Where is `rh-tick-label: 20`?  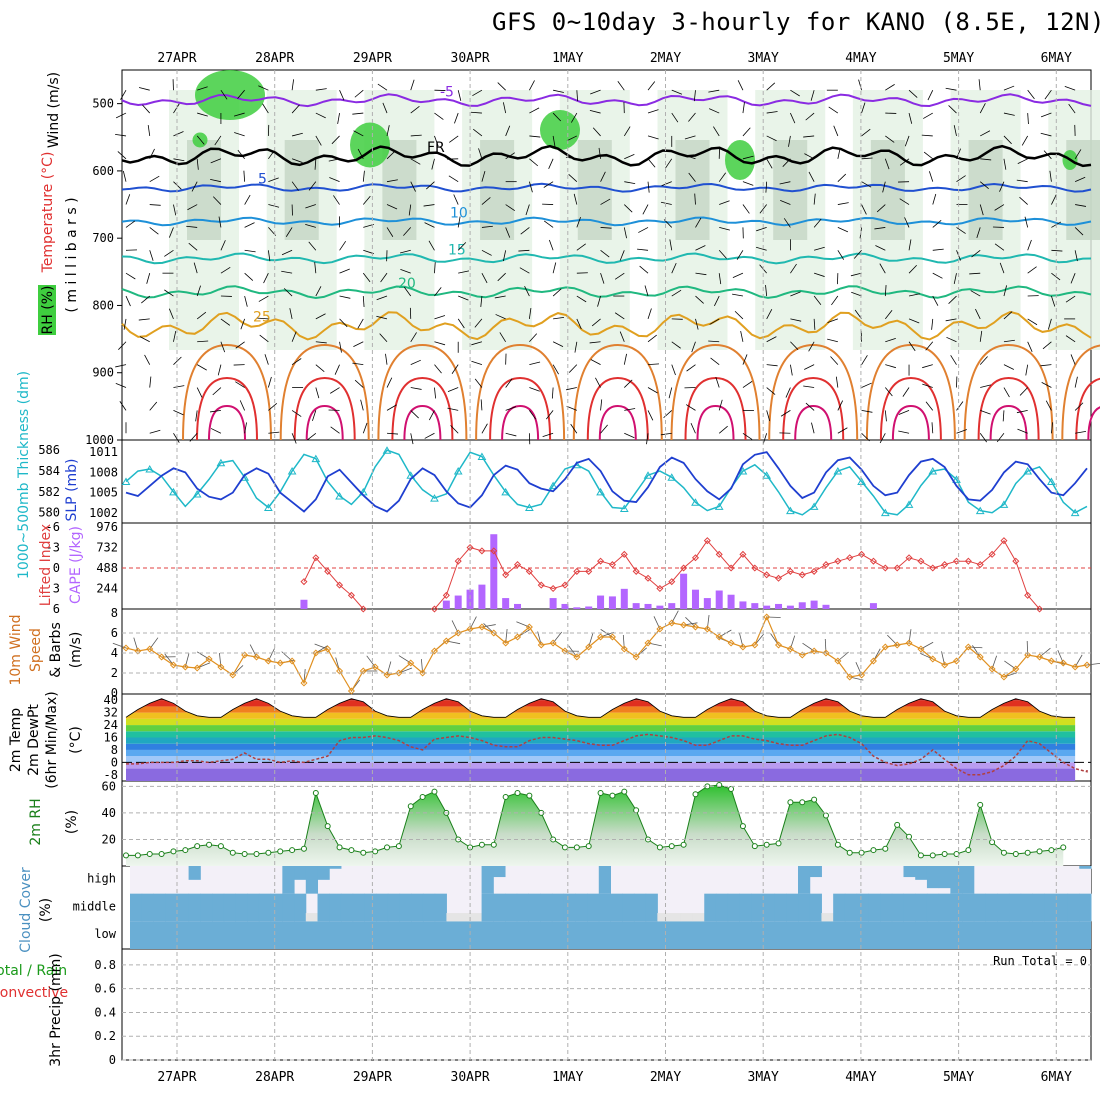 rh-tick-label: 20 is located at coordinates (109, 839).